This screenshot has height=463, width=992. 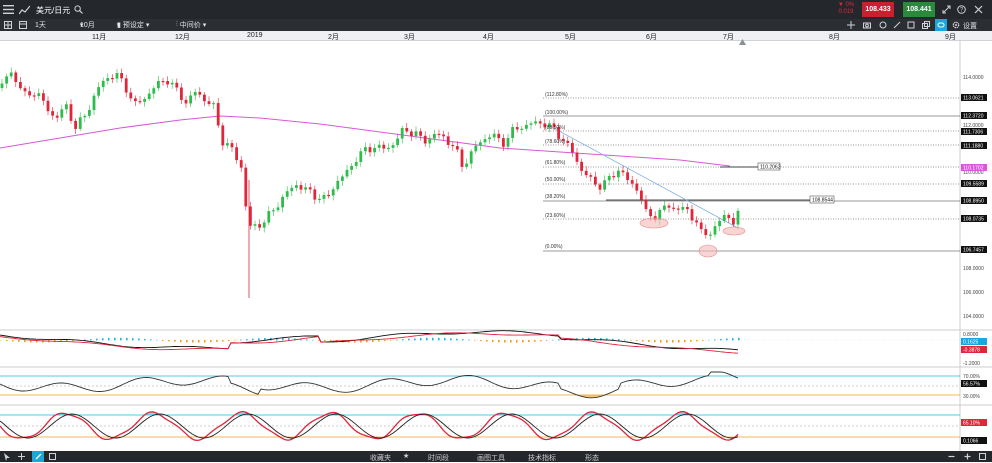 What do you see at coordinates (973, 133) in the screenshot?
I see `level-value: 111.7306` at bounding box center [973, 133].